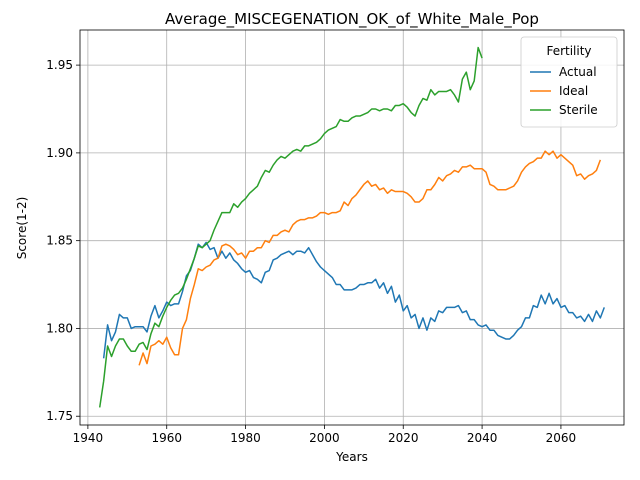  Describe the element at coordinates (403, 438) in the screenshot. I see `x-tick-label: 2020` at that location.